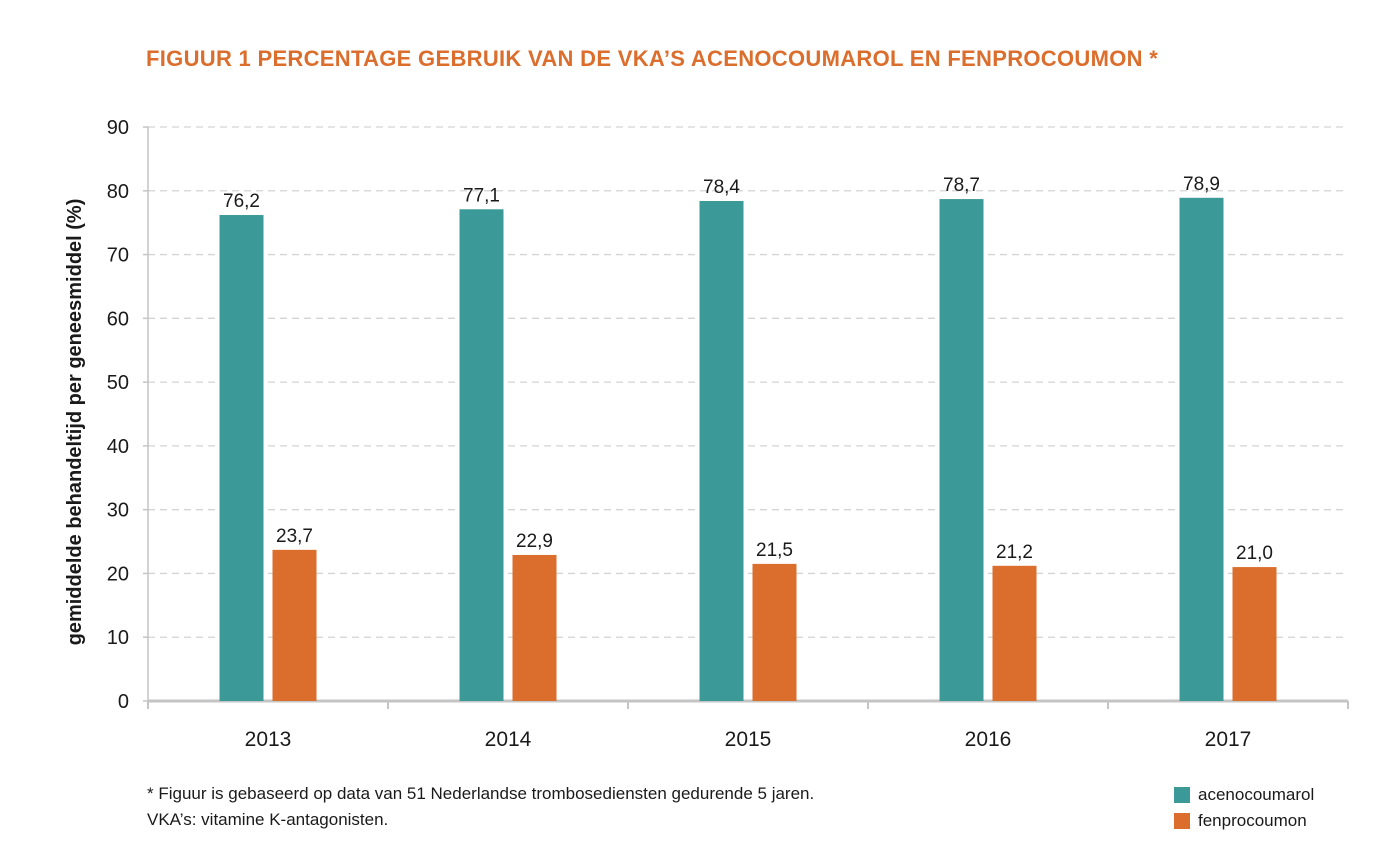  What do you see at coordinates (118, 638) in the screenshot?
I see `y-tick-label-10: 10` at bounding box center [118, 638].